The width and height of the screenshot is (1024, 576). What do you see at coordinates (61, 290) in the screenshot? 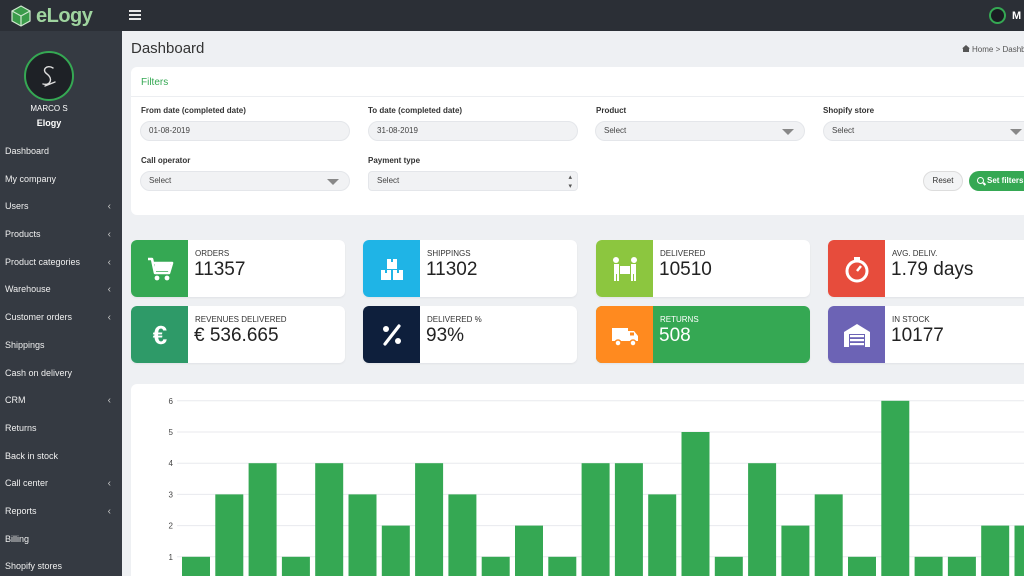
I see `sidebar-item-warehouse: Warehouse ‹` at bounding box center [61, 290].